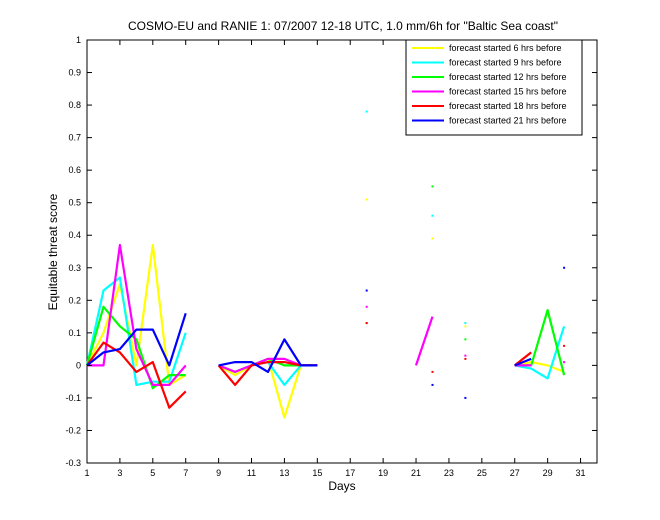  What do you see at coordinates (350, 473) in the screenshot?
I see `x-tick-label: 17` at bounding box center [350, 473].